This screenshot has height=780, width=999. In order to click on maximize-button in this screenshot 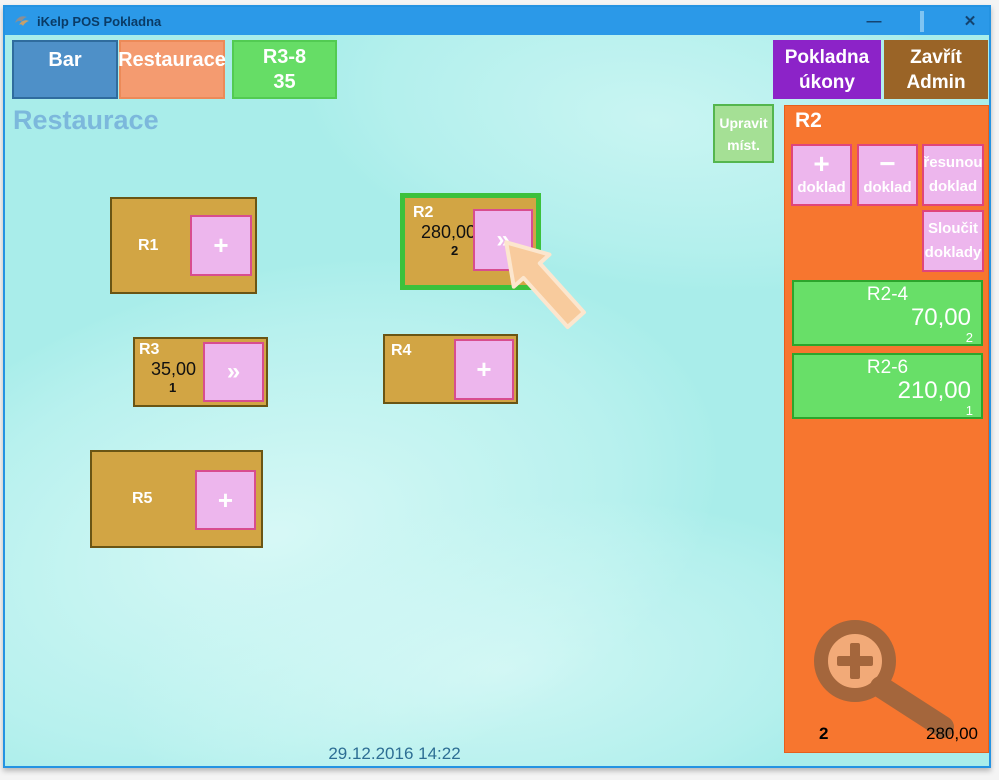, I will do `click(922, 21)`.